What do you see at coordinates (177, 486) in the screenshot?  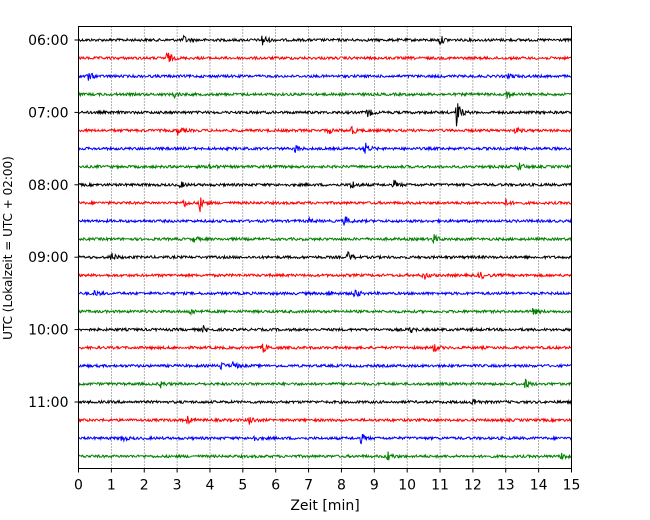 I see `x-tick-label: 3` at bounding box center [177, 486].